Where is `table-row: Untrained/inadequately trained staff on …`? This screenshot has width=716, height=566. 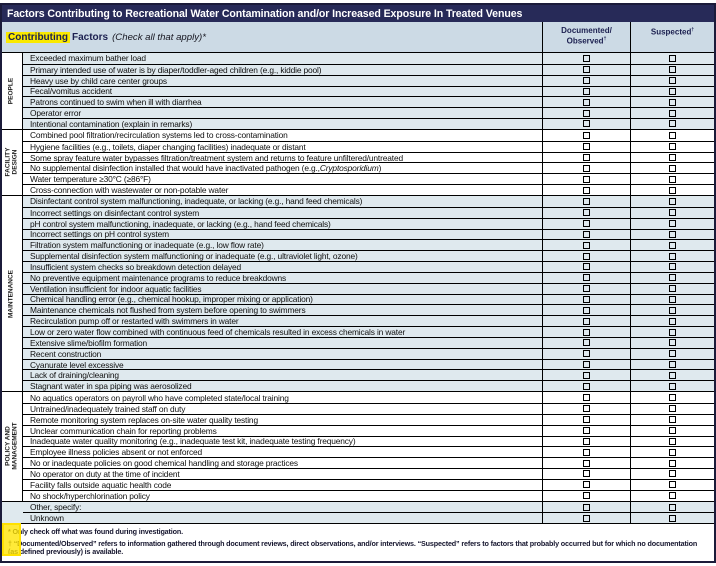 table-row: Untrained/inadequately trained staff on … is located at coordinates (368, 408).